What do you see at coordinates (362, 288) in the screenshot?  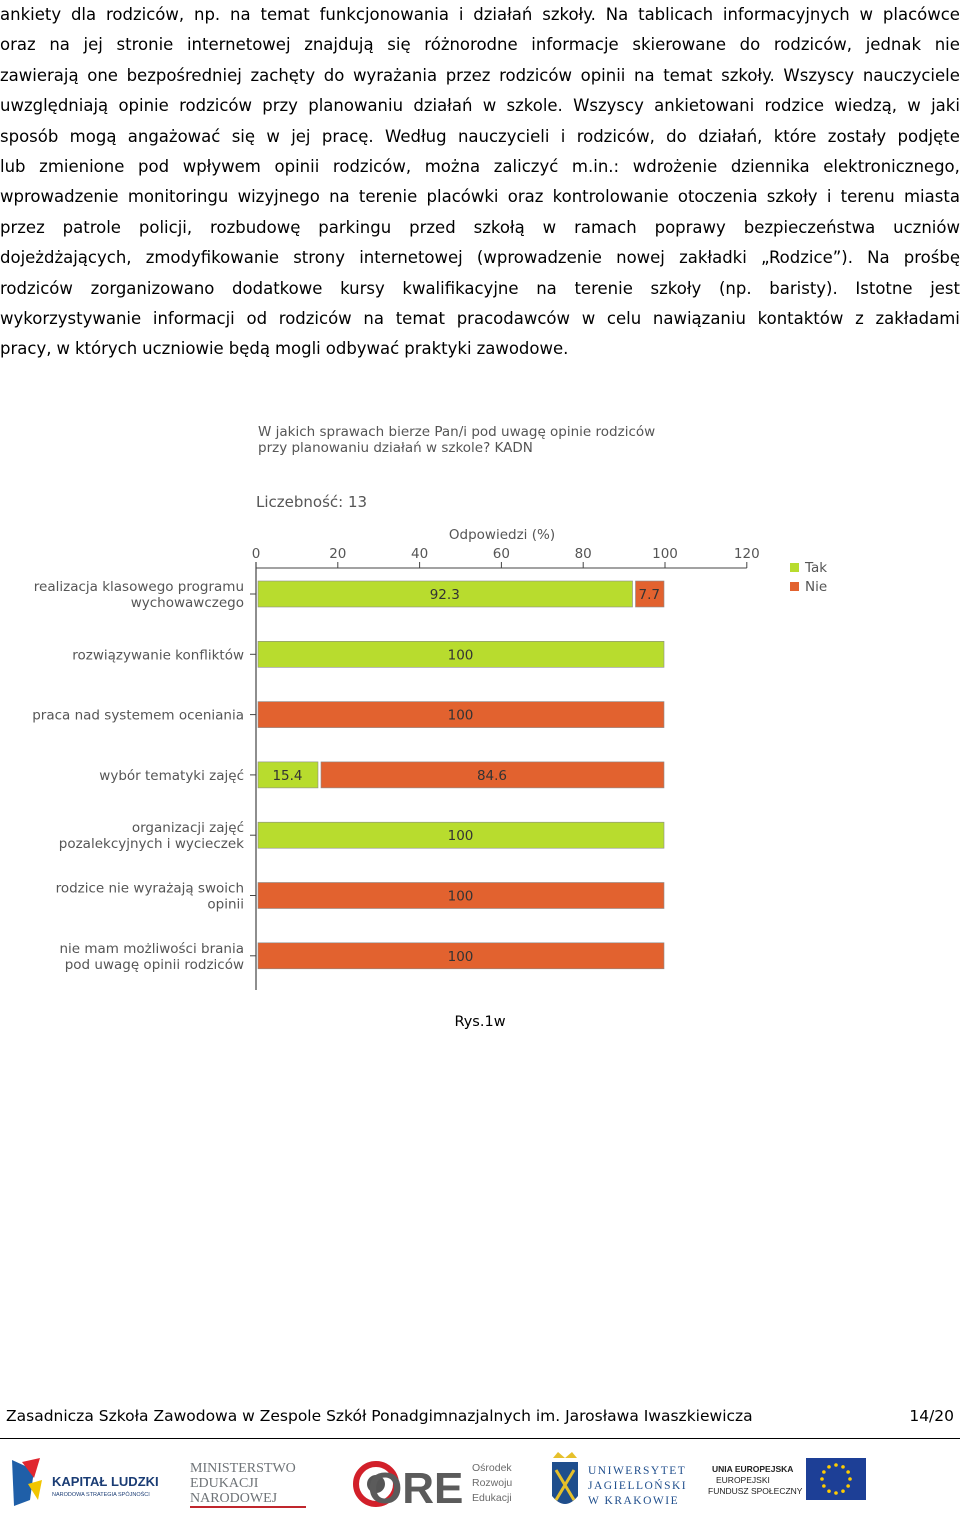 I see `word: kursy` at bounding box center [362, 288].